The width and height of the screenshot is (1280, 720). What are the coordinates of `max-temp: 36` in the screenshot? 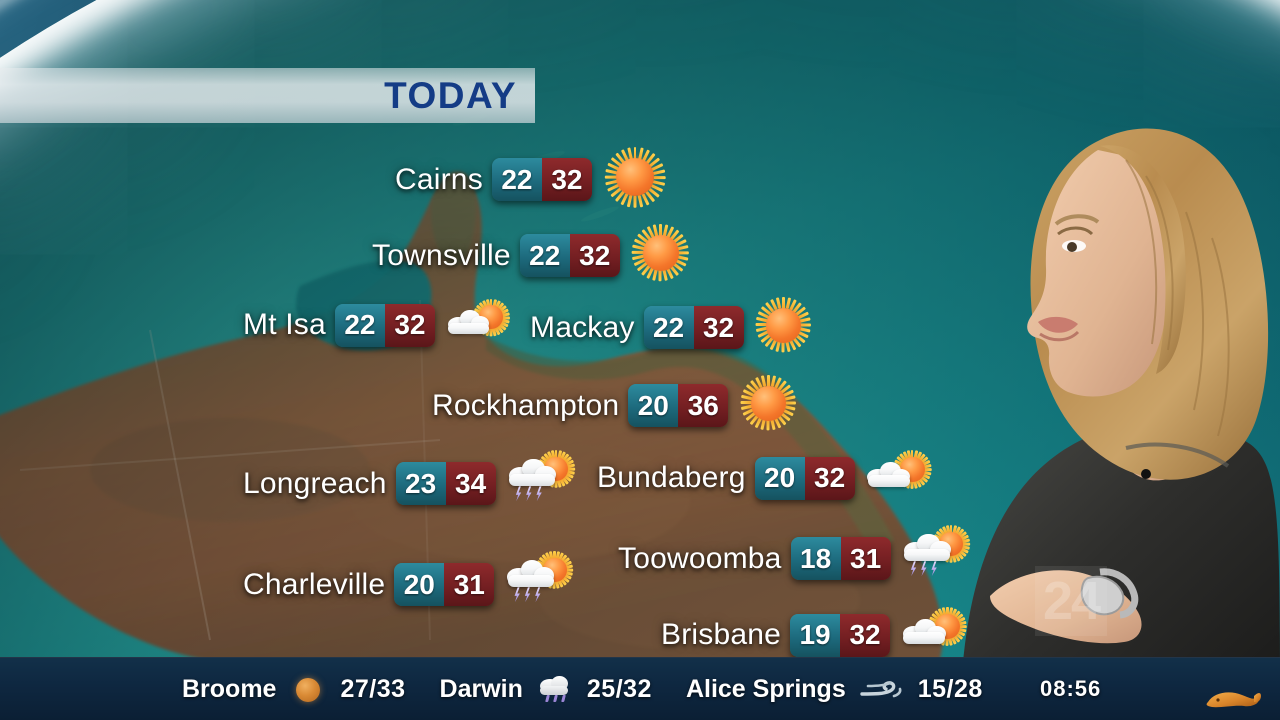 It's located at (703, 405).